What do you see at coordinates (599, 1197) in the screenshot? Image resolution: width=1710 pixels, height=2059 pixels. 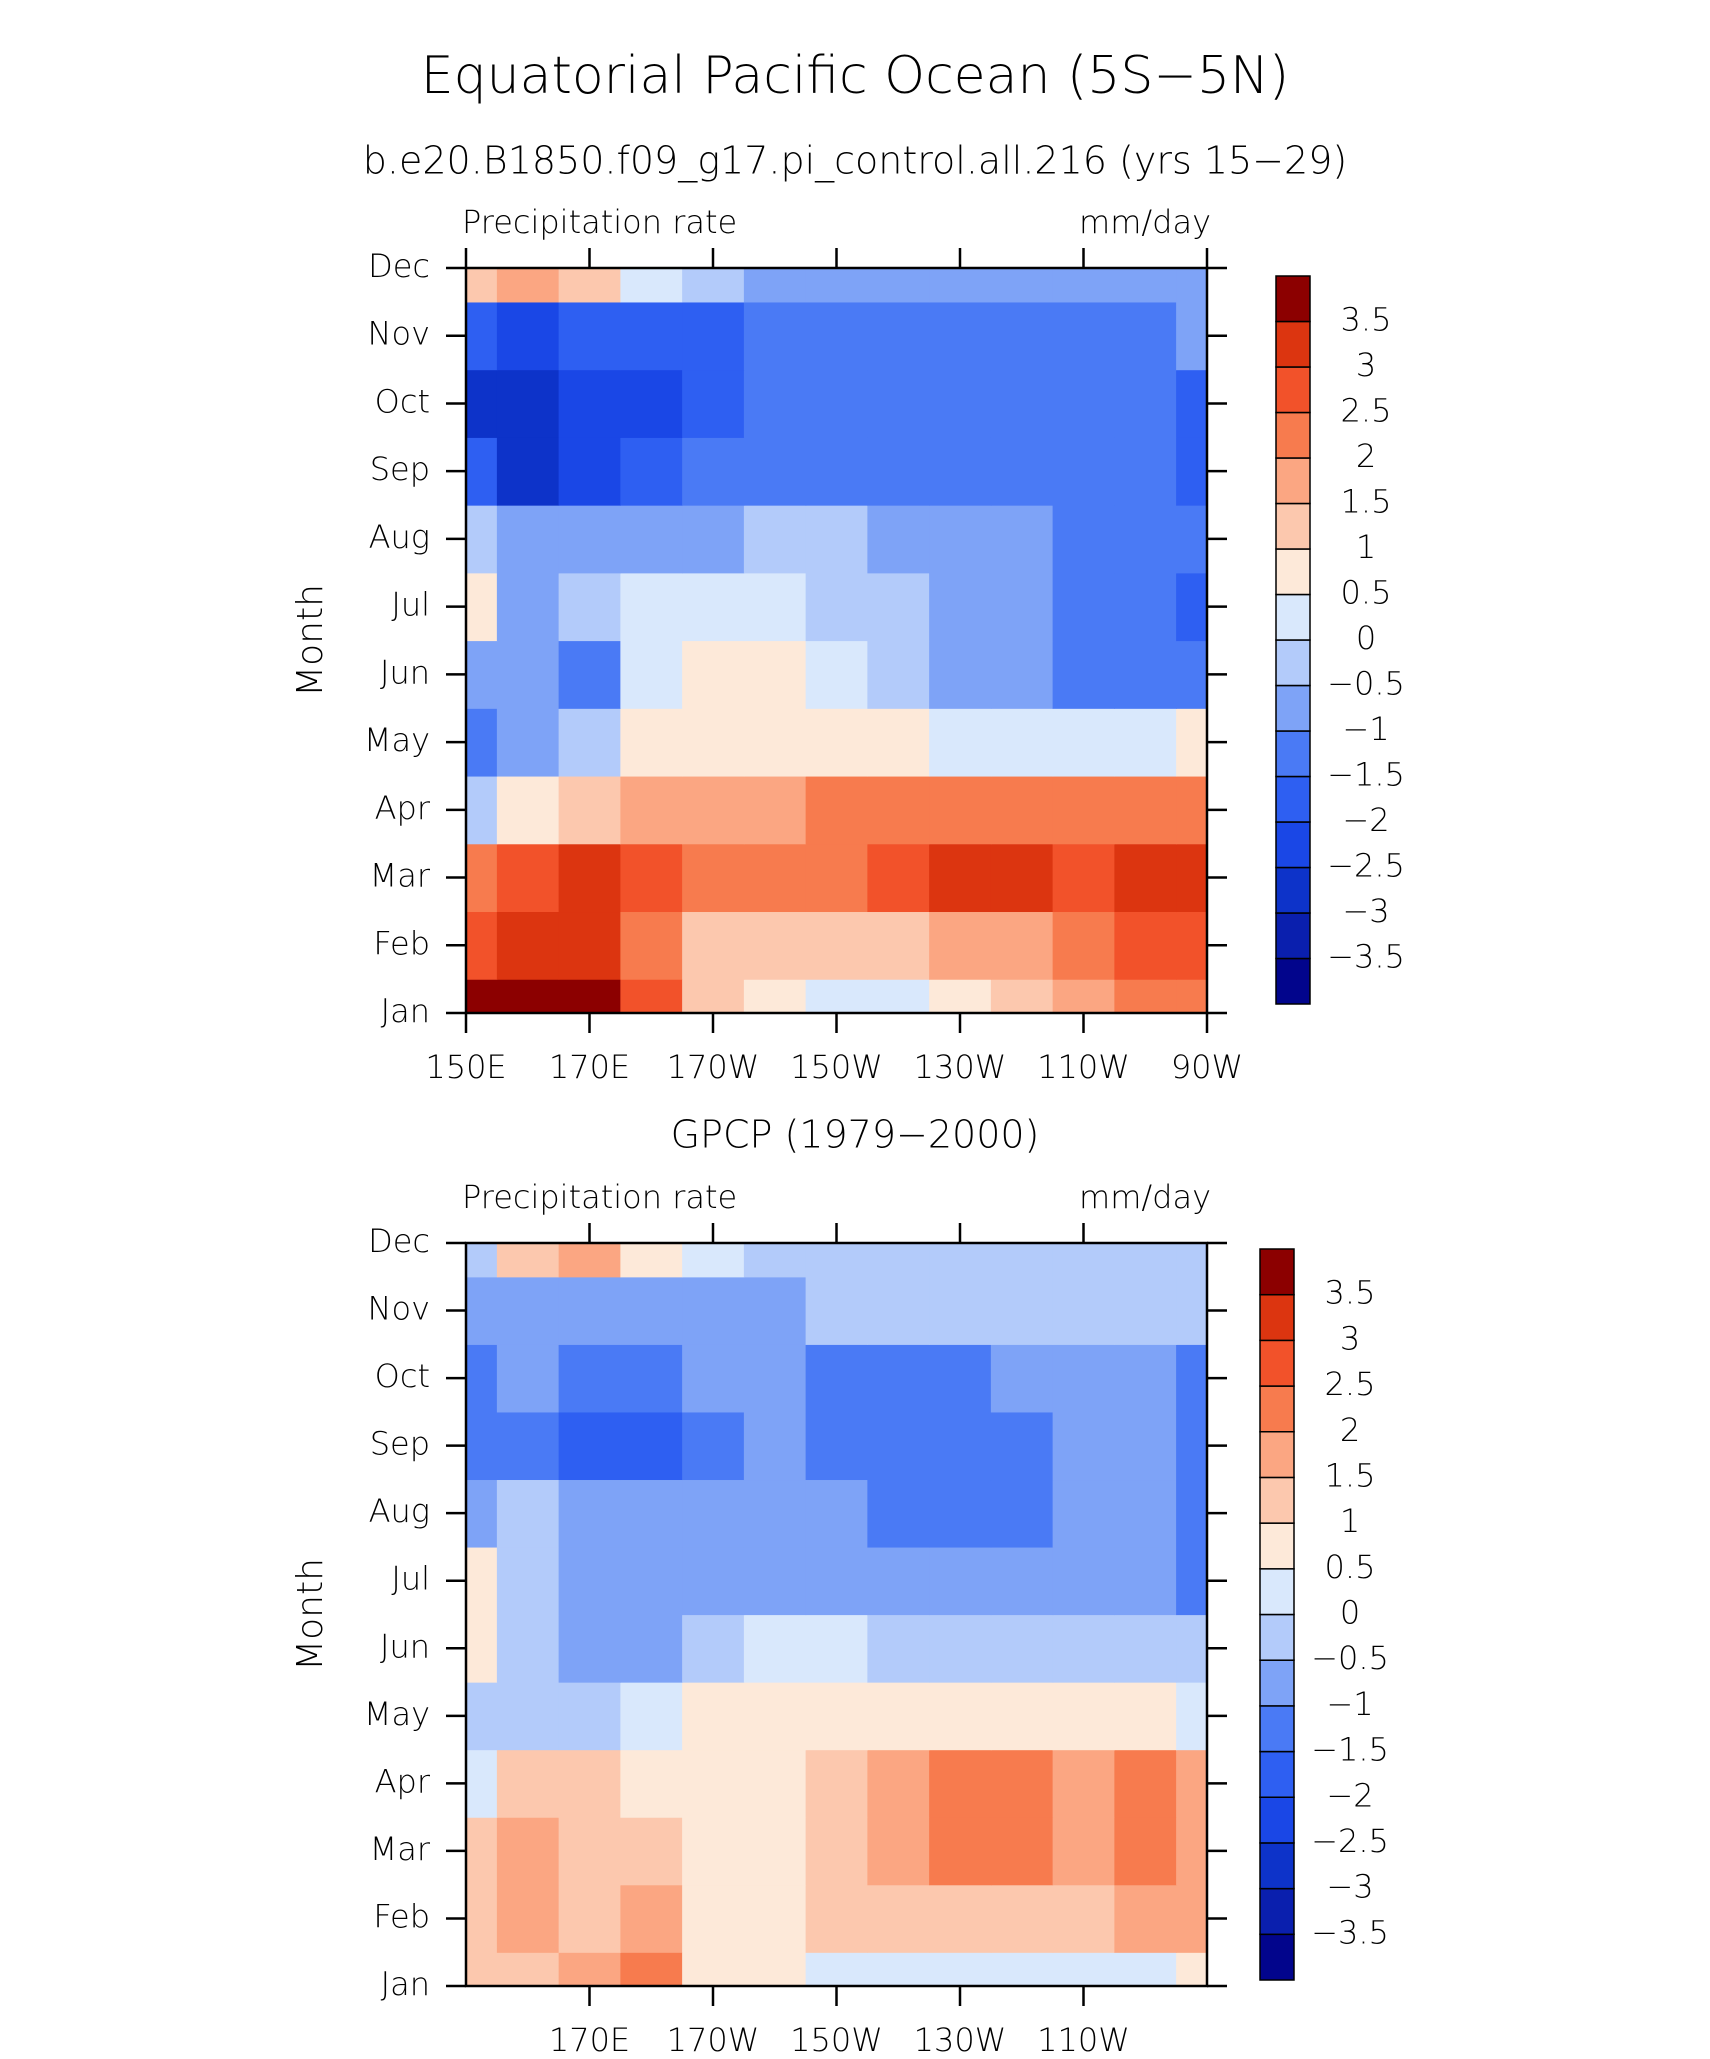 I see `left-label: Precipitation rate` at bounding box center [599, 1197].